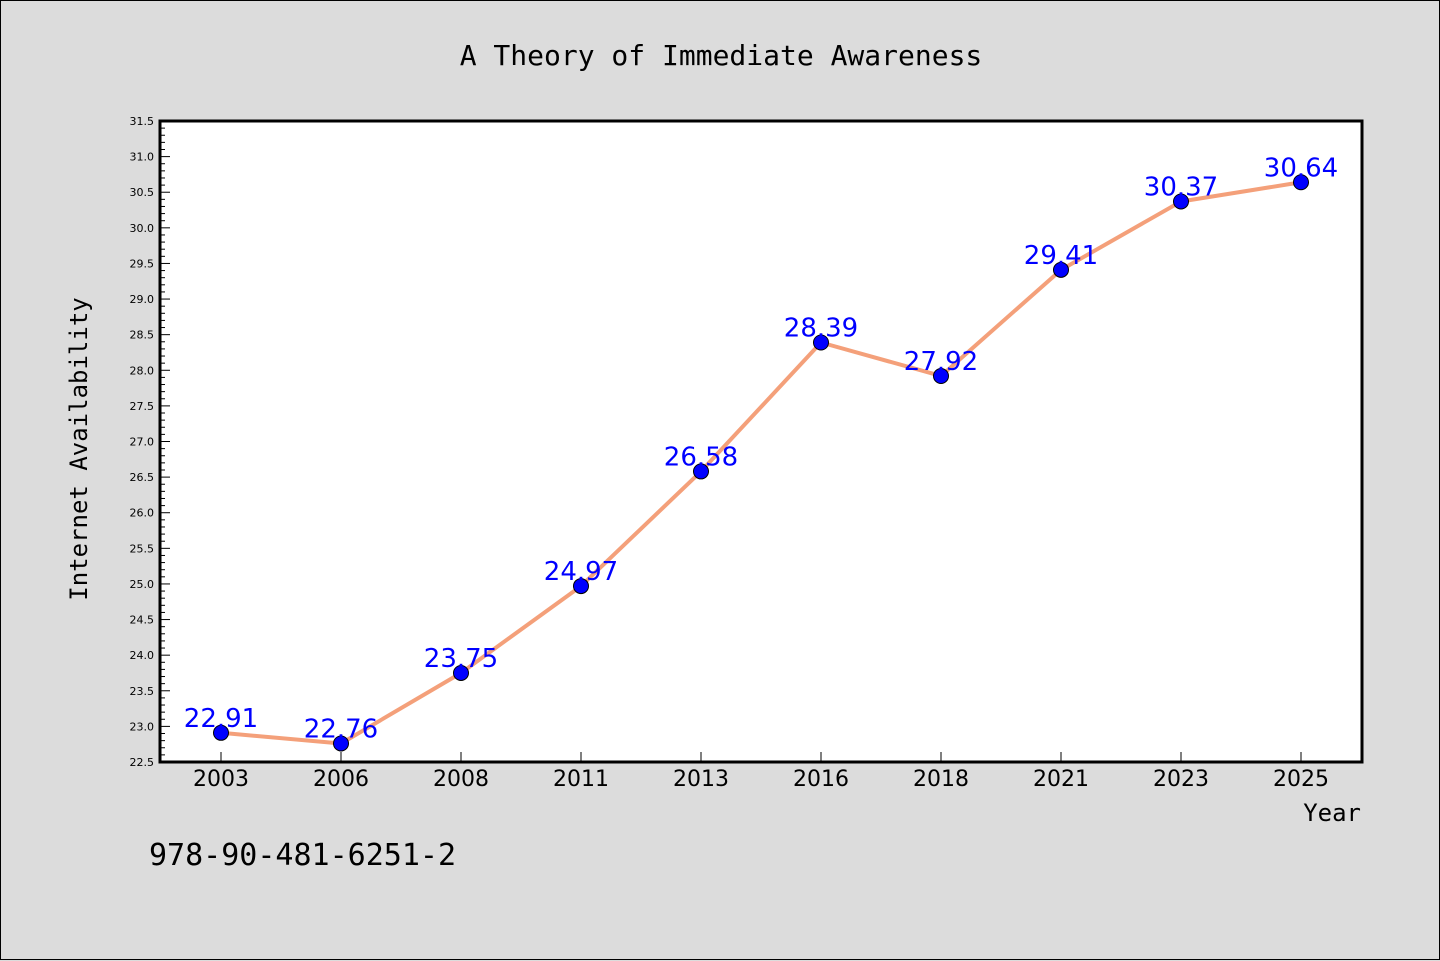 This screenshot has height=961, width=1440. Describe the element at coordinates (821, 329) in the screenshot. I see `data-label: 28.39` at that location.